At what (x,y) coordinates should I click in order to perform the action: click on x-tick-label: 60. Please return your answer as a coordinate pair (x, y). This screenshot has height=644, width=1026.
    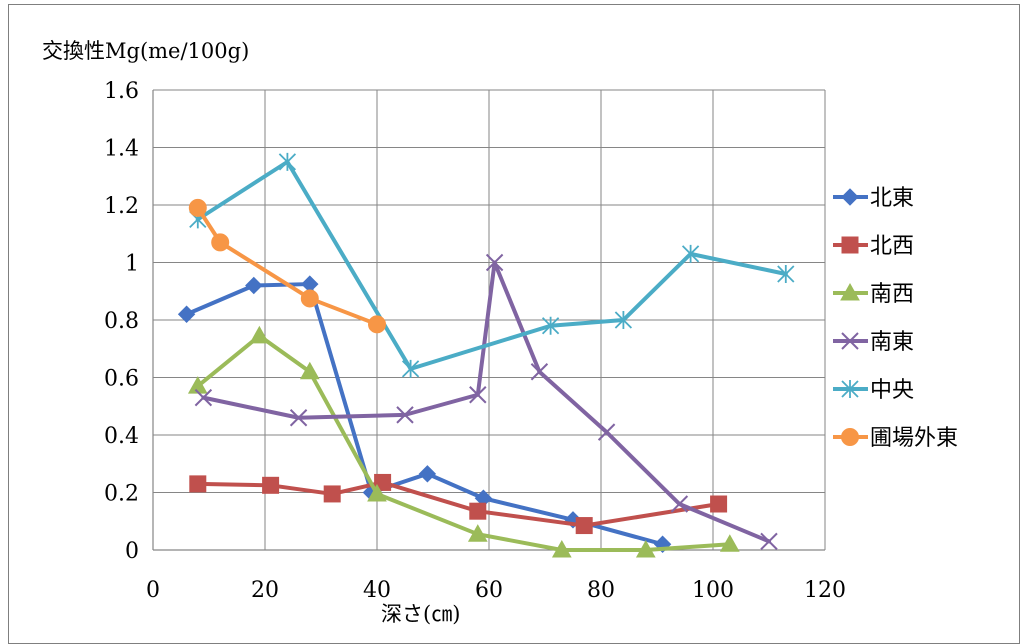
    Looking at the image, I should click on (489, 590).